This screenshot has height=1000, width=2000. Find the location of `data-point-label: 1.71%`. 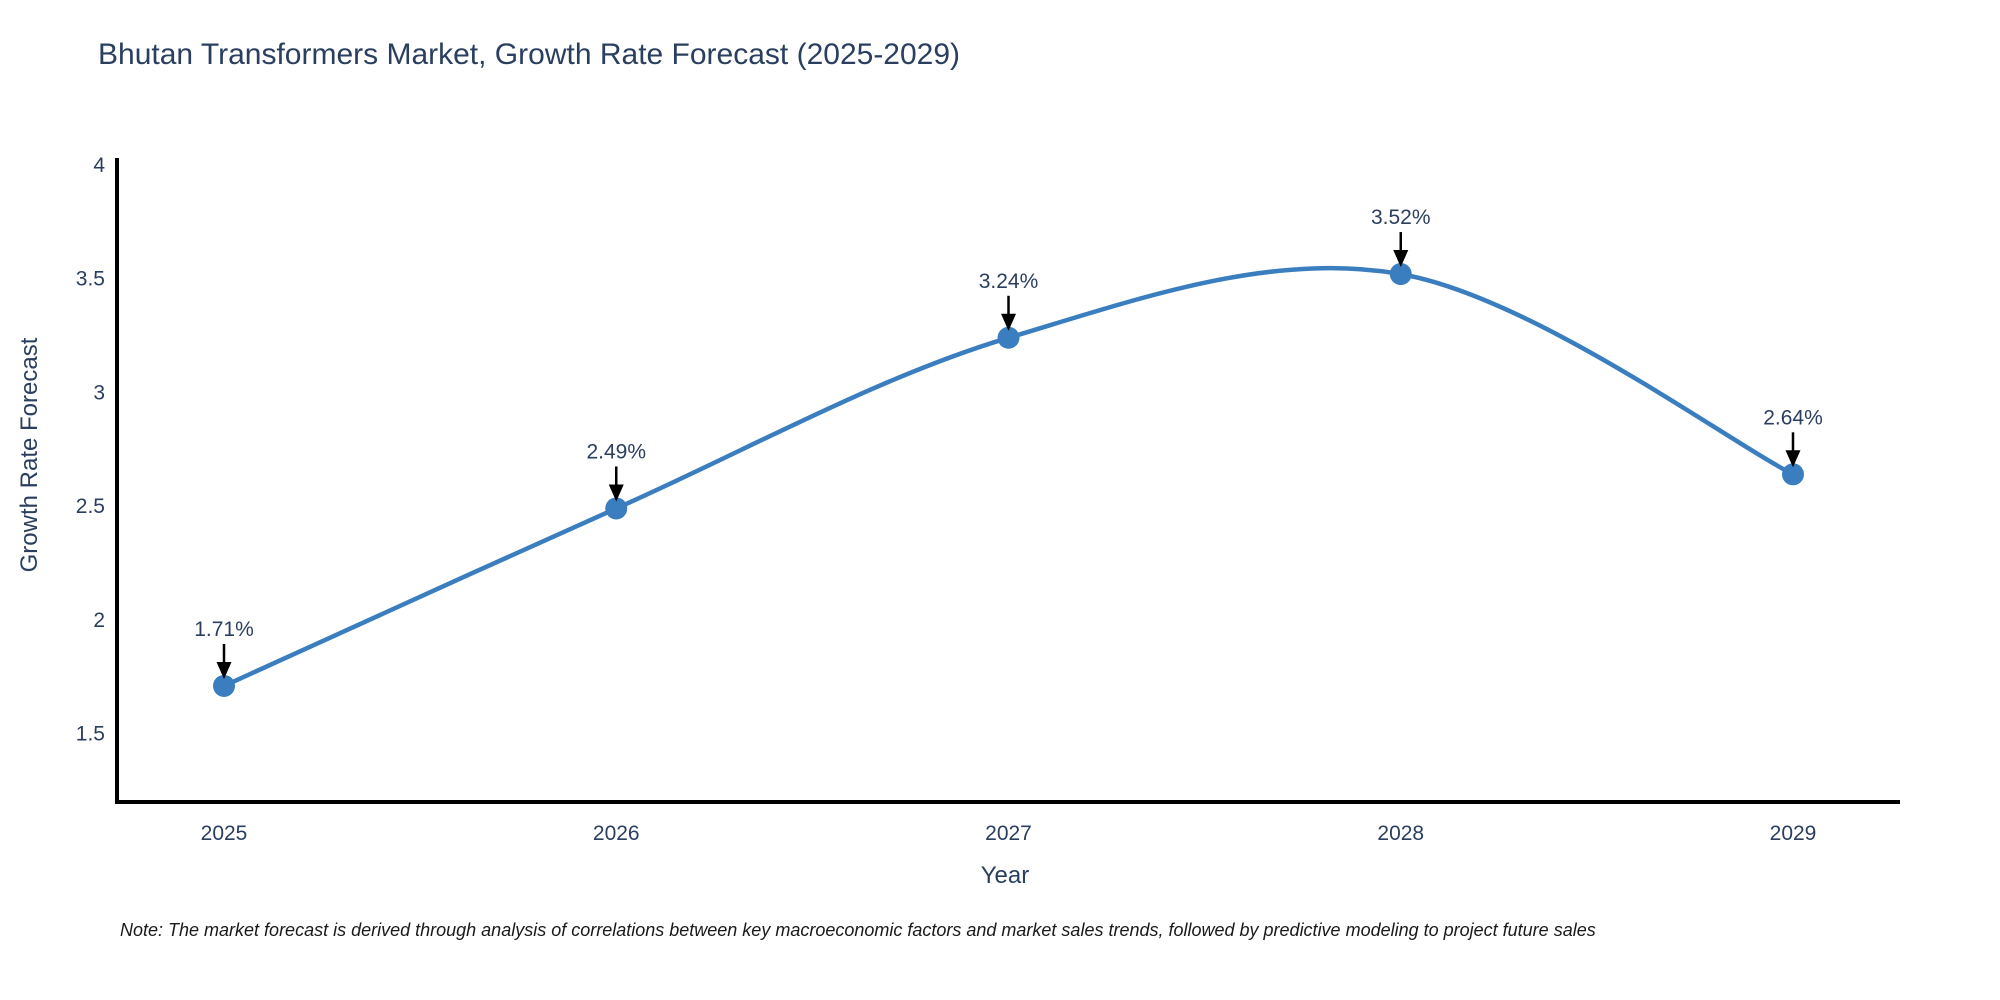

data-point-label: 1.71% is located at coordinates (224, 629).